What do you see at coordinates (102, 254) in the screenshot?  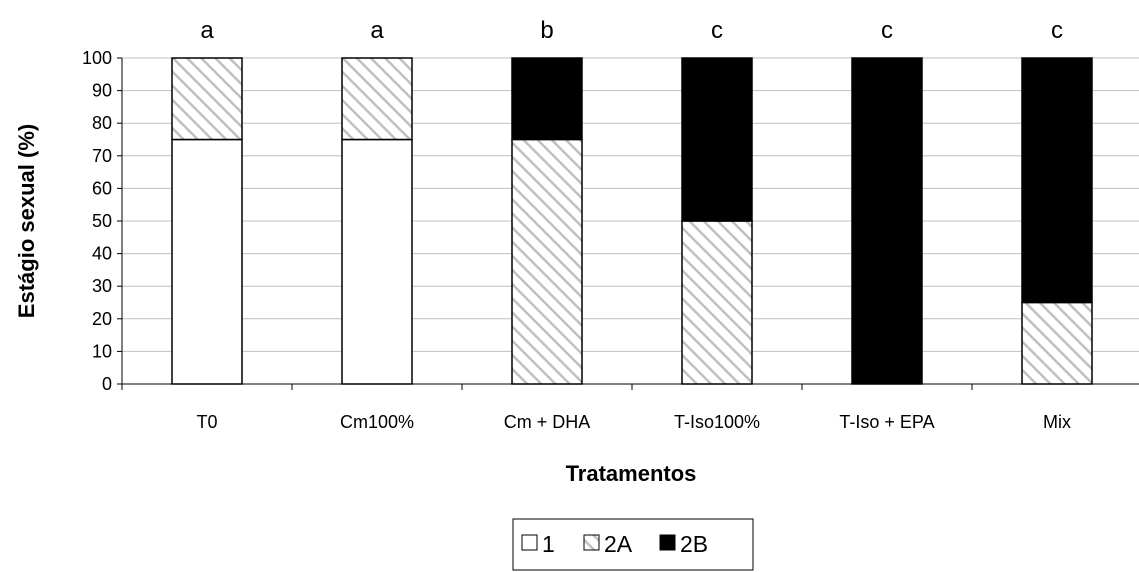 I see `y-tick-label-40: 40` at bounding box center [102, 254].